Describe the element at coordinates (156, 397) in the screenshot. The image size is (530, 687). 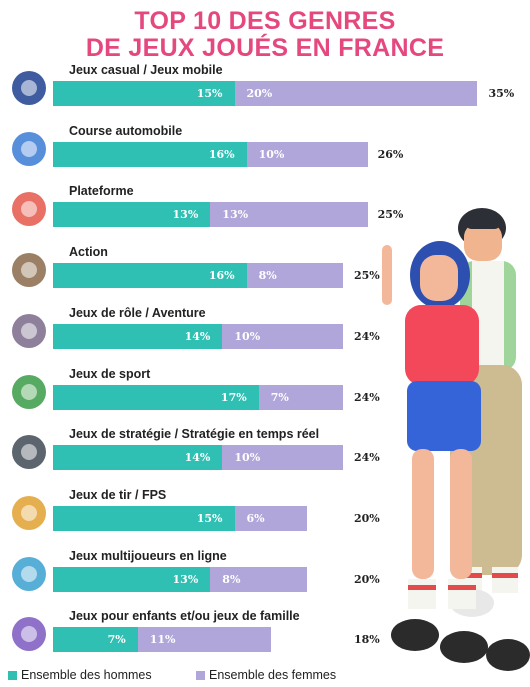
I see `bar-men: 17%` at that location.